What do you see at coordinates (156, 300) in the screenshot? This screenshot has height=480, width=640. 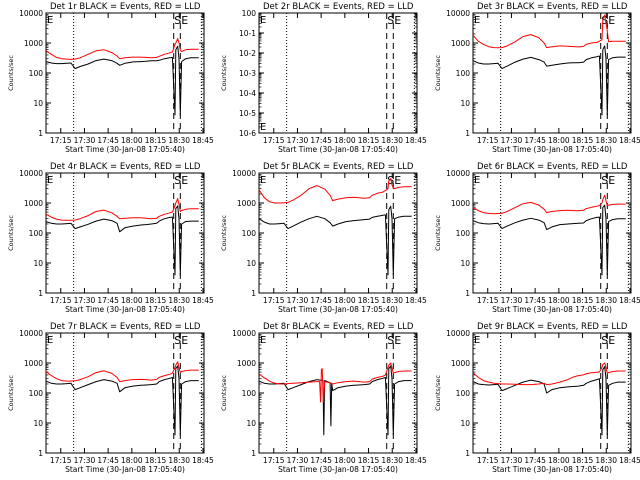 I see `xtick-label: 18:15` at bounding box center [156, 300].